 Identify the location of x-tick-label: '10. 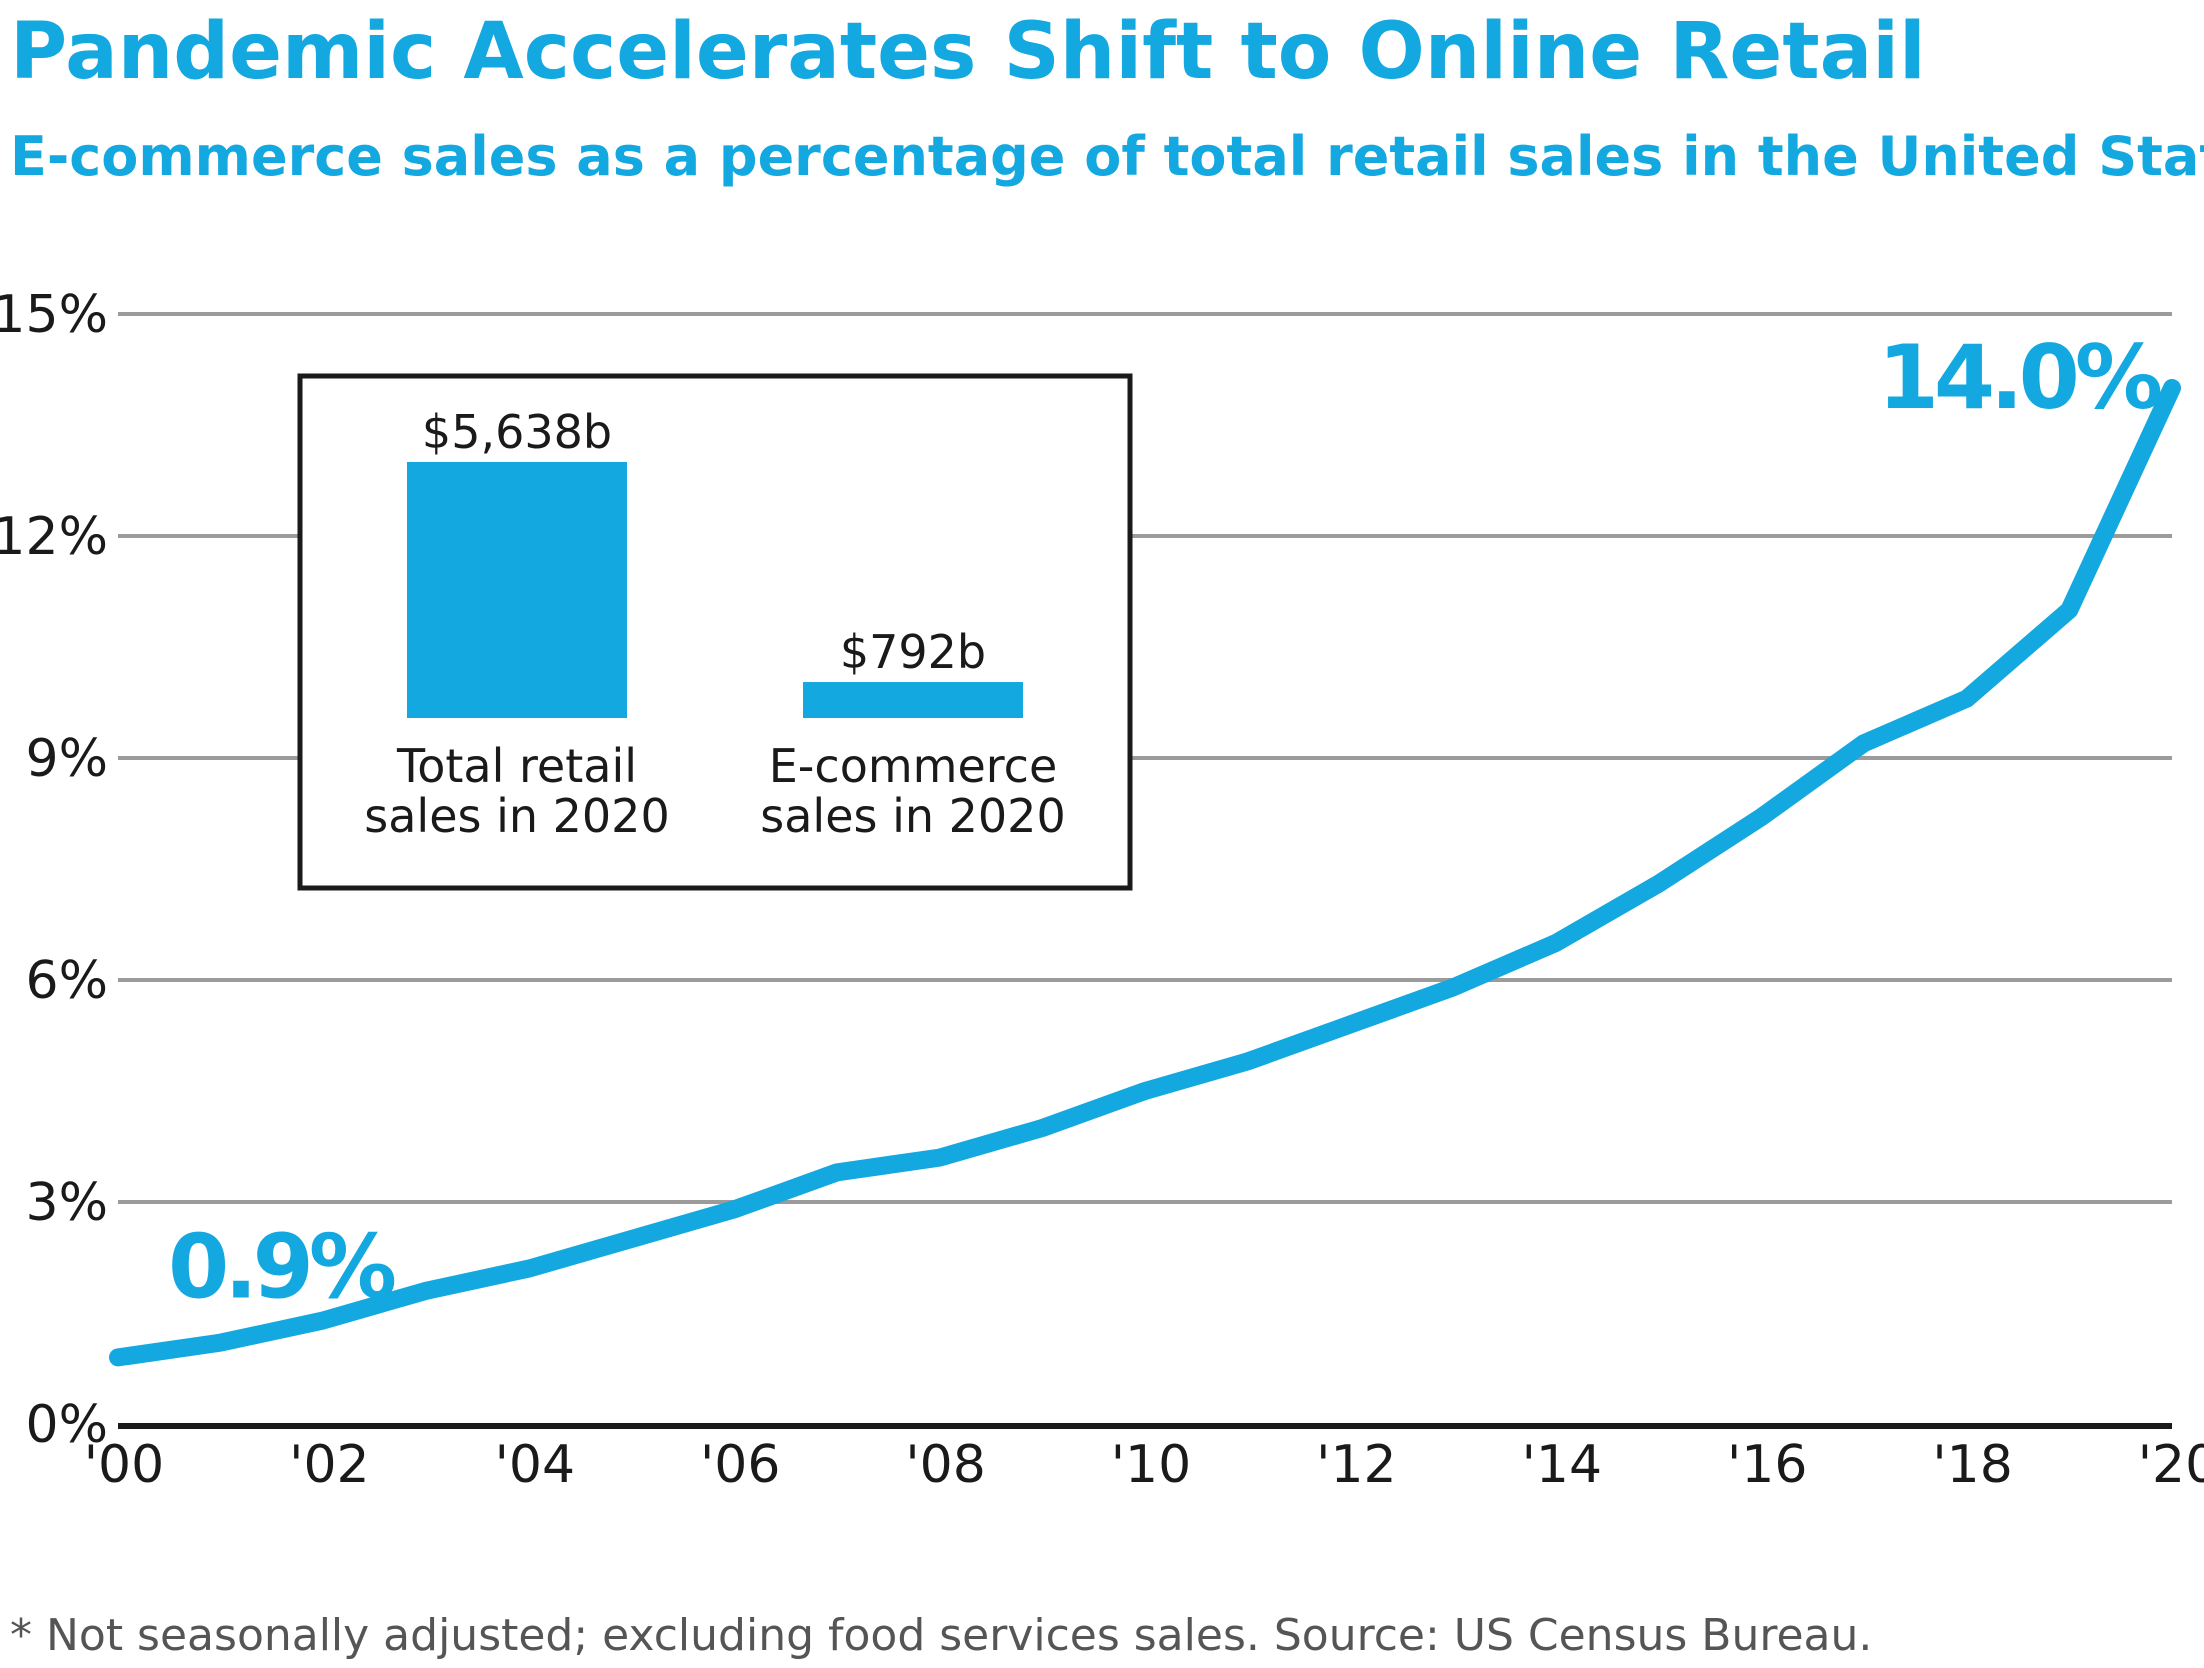
(1151, 1465).